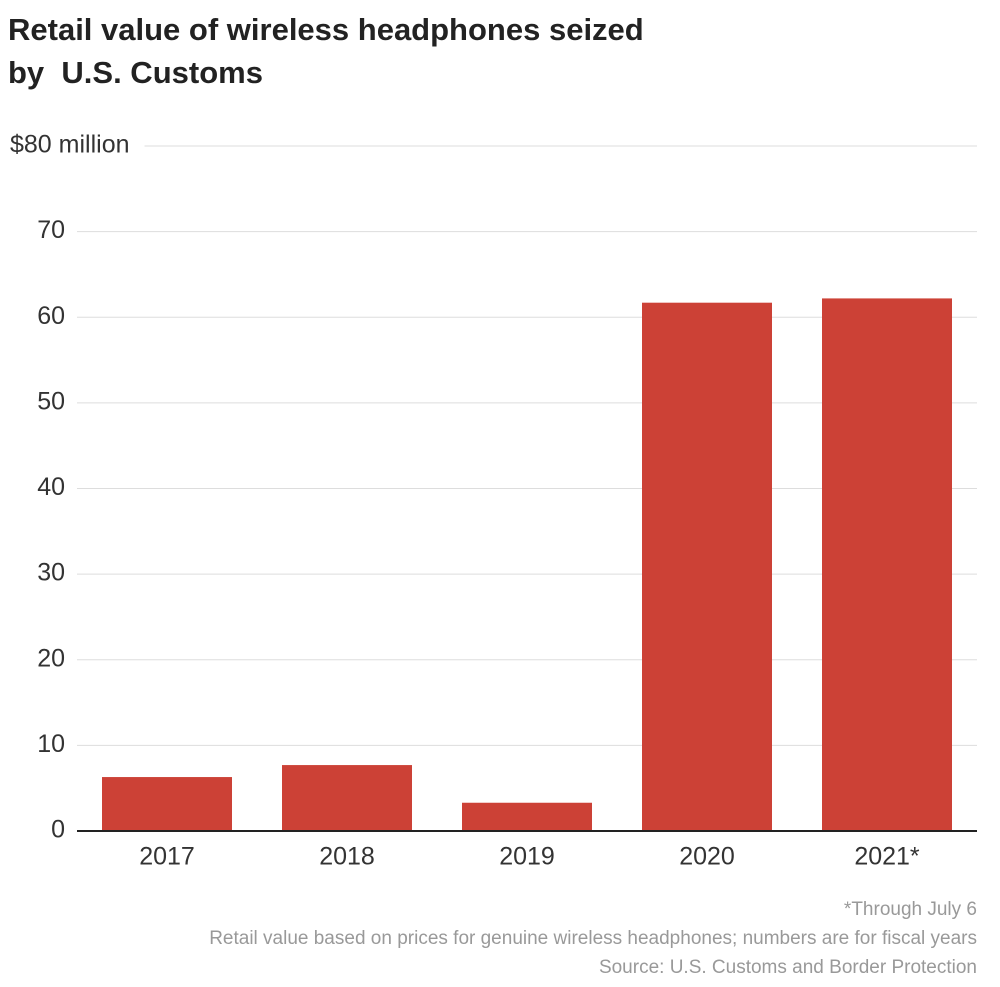 The width and height of the screenshot is (1000, 987). Describe the element at coordinates (910, 909) in the screenshot. I see `note: *Through July 6` at that location.